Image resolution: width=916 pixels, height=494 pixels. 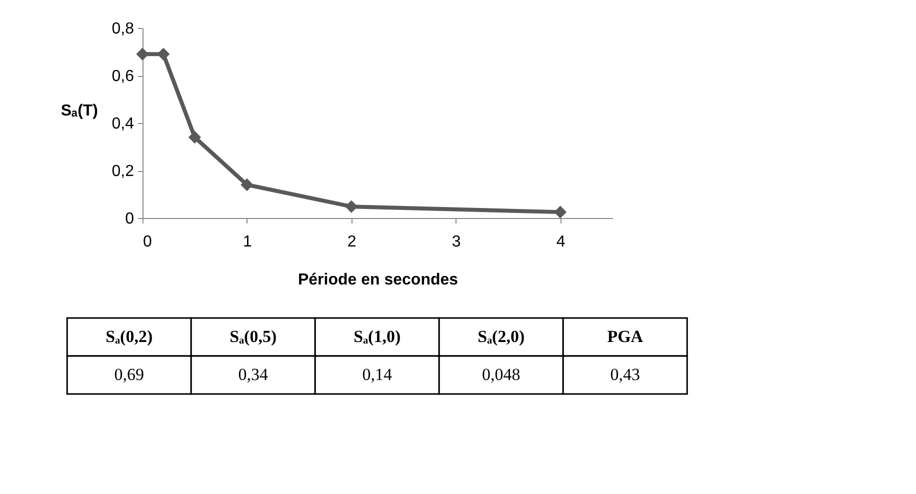 What do you see at coordinates (123, 76) in the screenshot?
I see `y-tick-label: 0,6` at bounding box center [123, 76].